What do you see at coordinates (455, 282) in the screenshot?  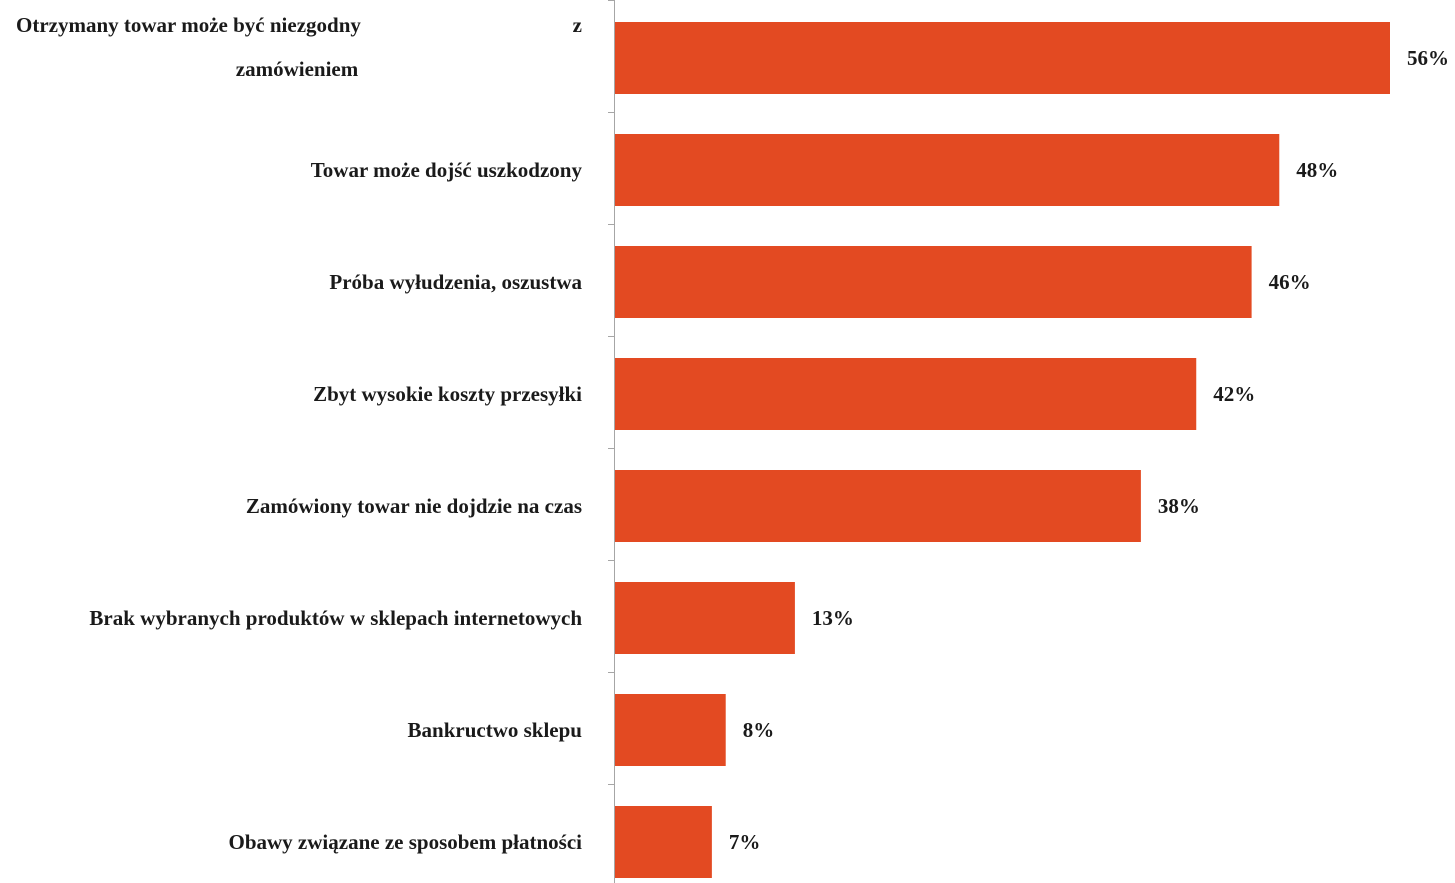 I see `category-label-3: Próba wyłudzenia, oszustwa` at bounding box center [455, 282].